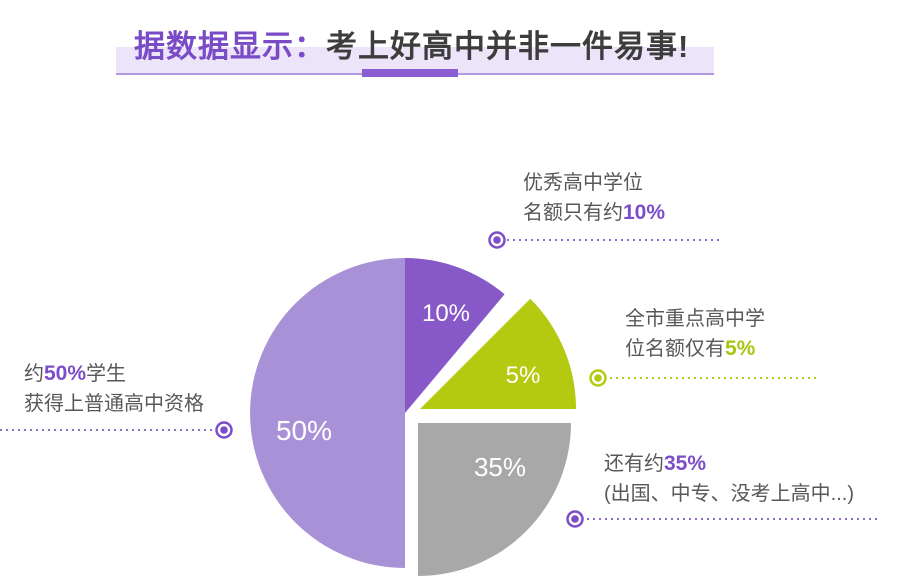 The image size is (900, 585). I want to click on slice-label-50: 50%, so click(304, 430).